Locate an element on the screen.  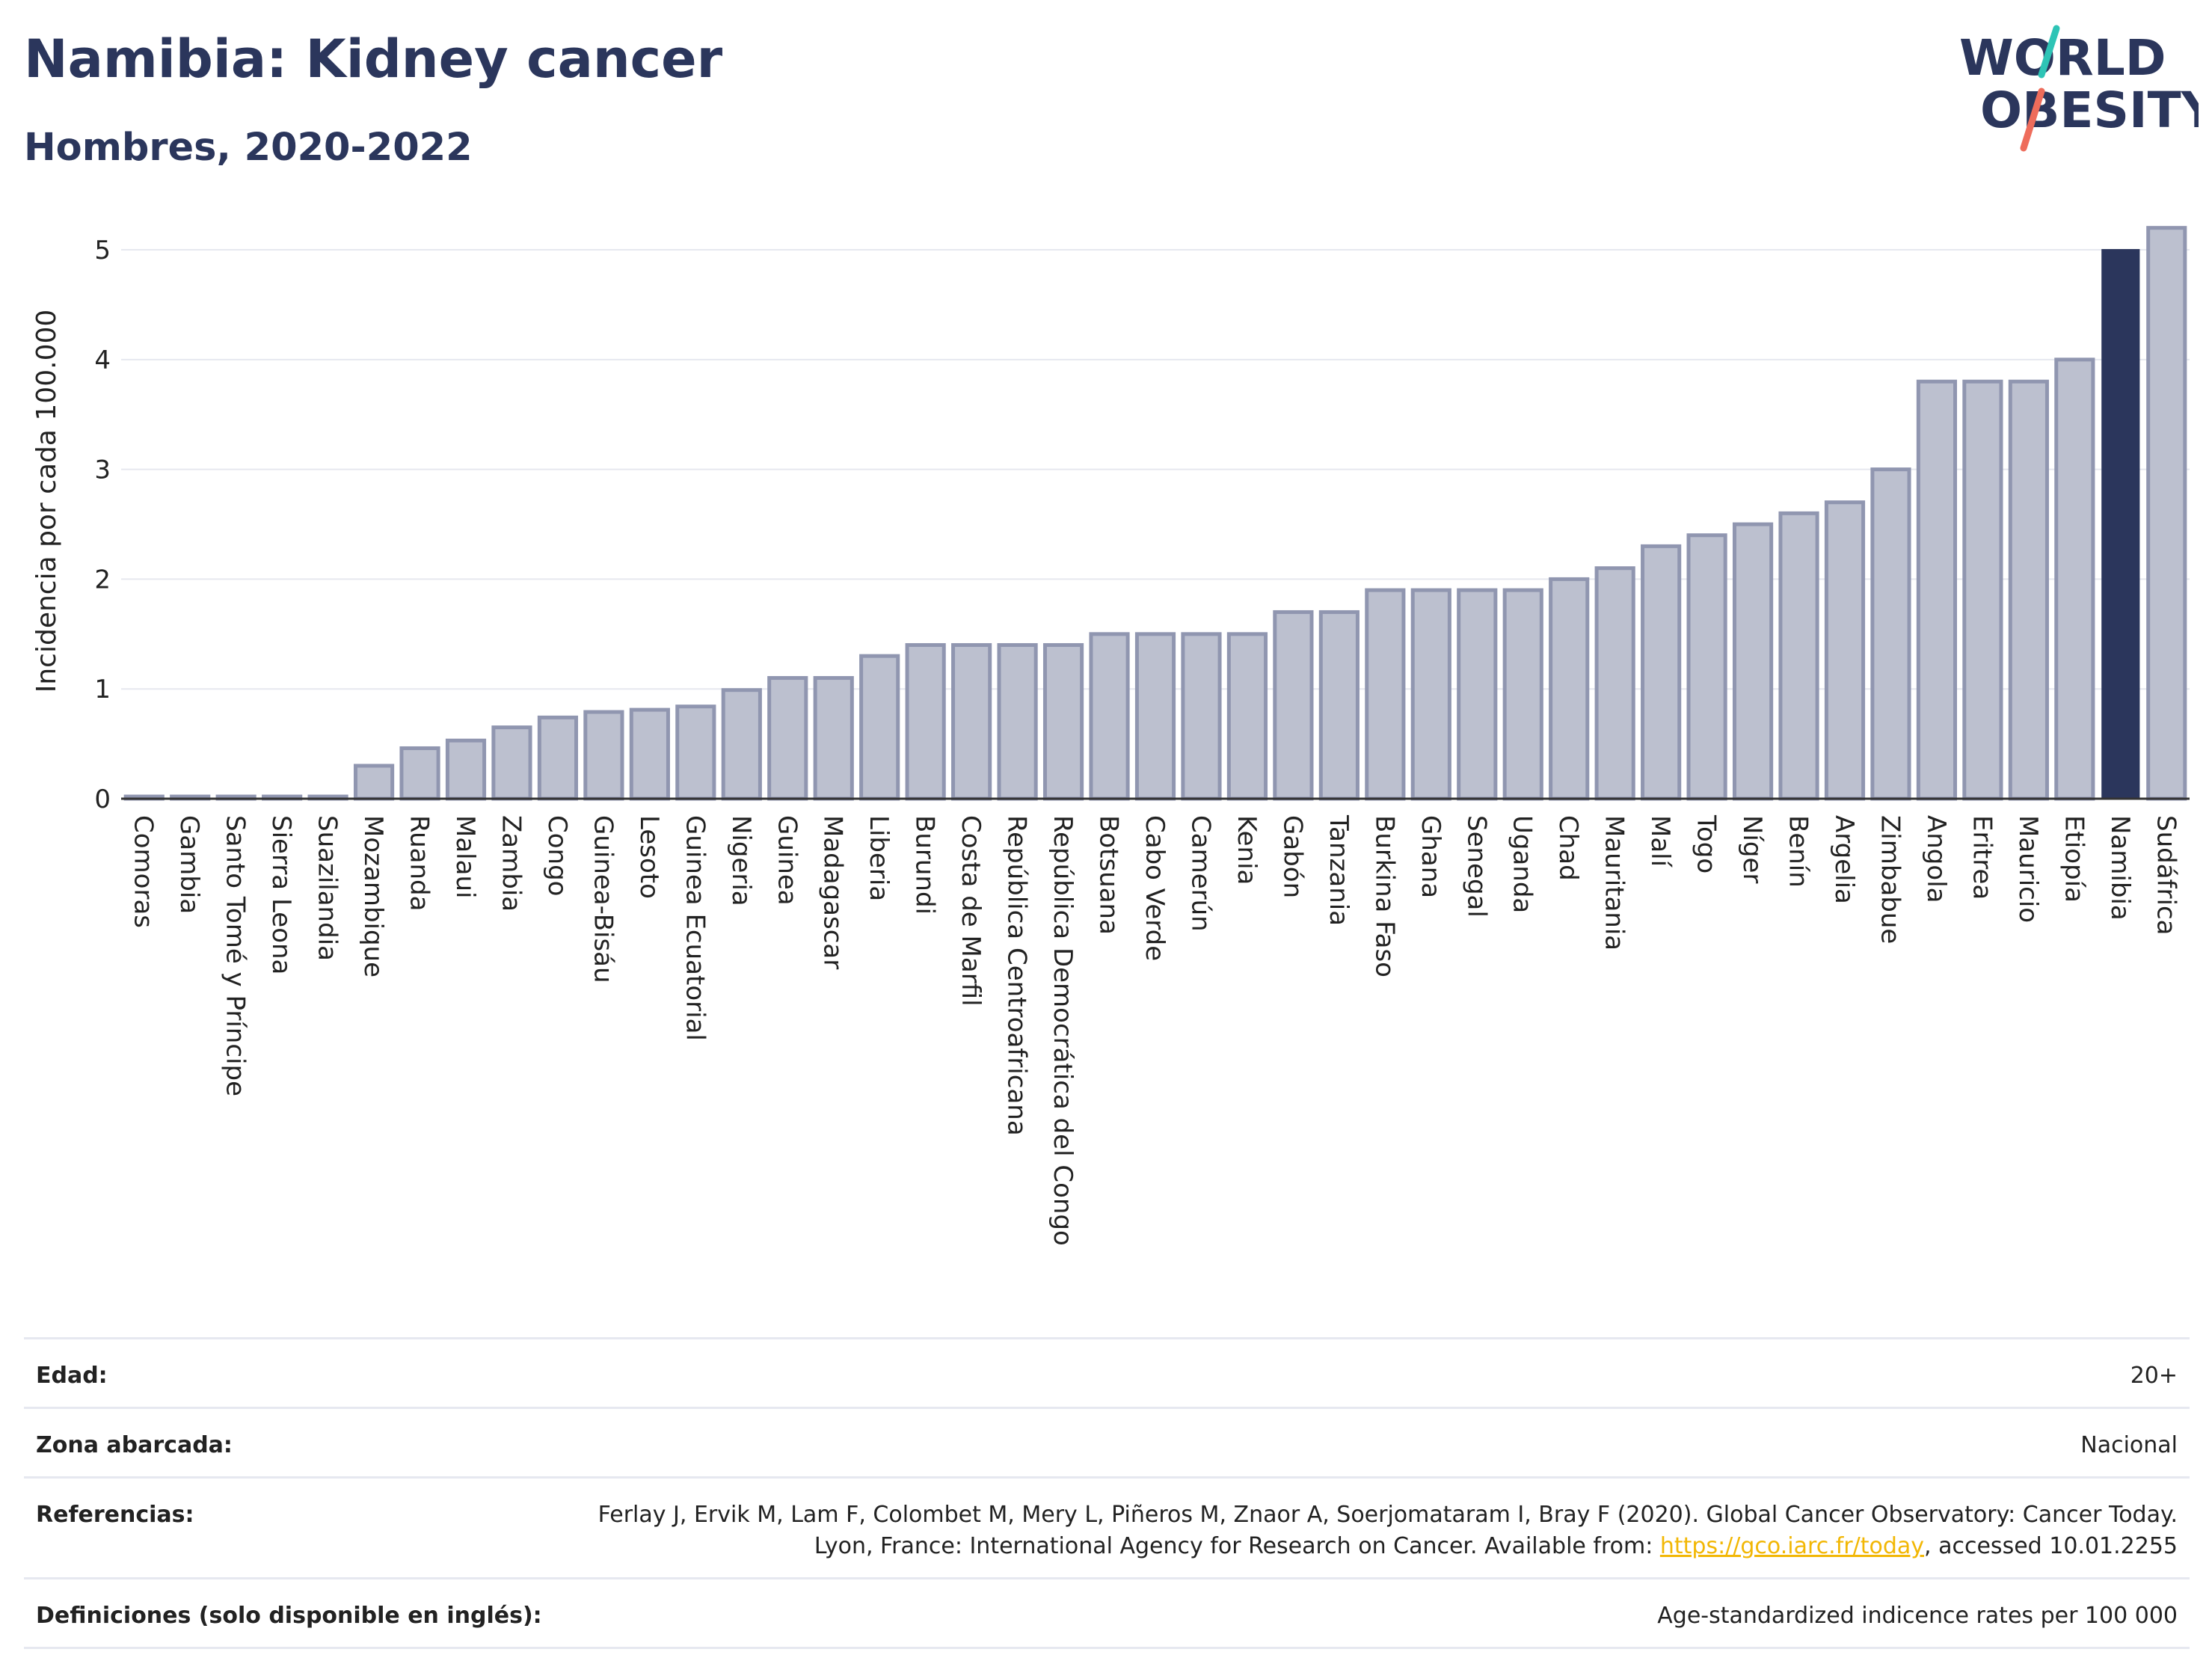
x-tick-label: Senegal is located at coordinates (1476, 866).